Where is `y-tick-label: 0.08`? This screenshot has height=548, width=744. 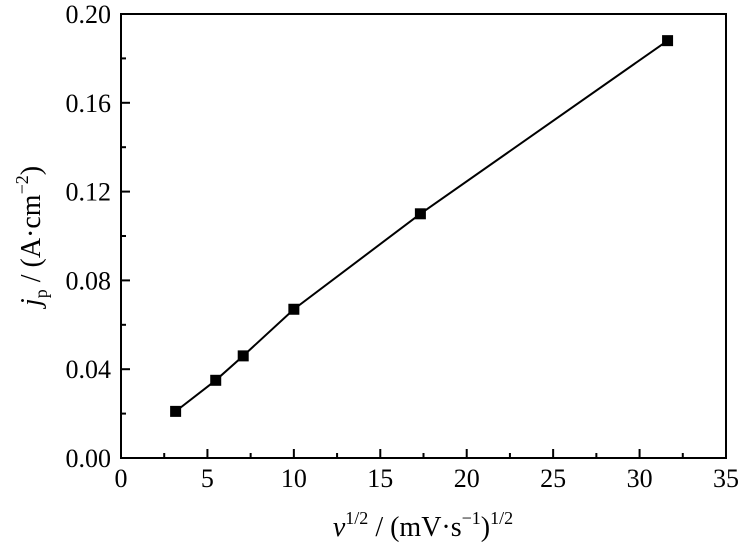 y-tick-label: 0.08 is located at coordinates (89, 280).